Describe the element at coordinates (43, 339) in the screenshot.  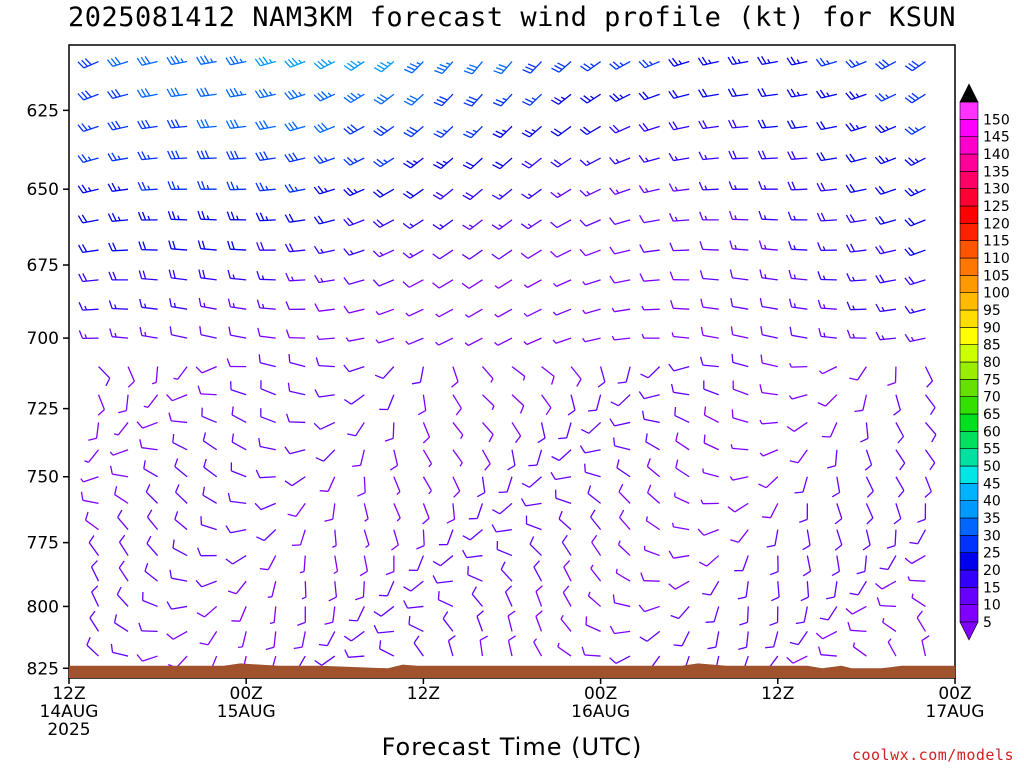
I see `y-tick-label: 700` at that location.